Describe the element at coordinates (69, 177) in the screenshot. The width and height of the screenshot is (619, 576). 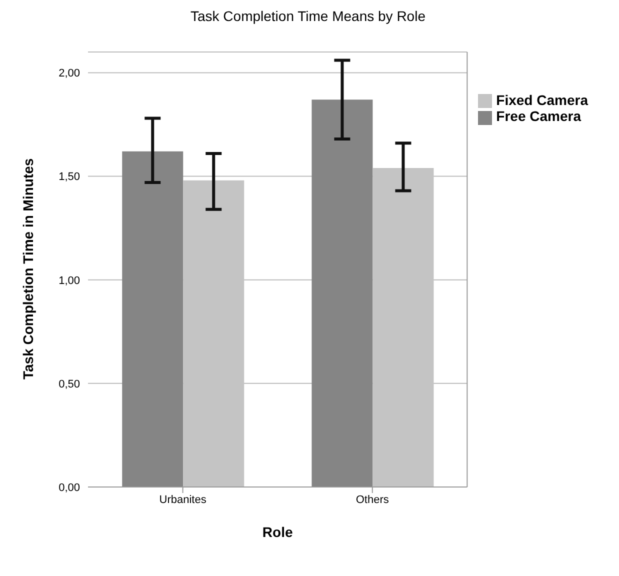
I see `y-tick-label: 1,50` at that location.